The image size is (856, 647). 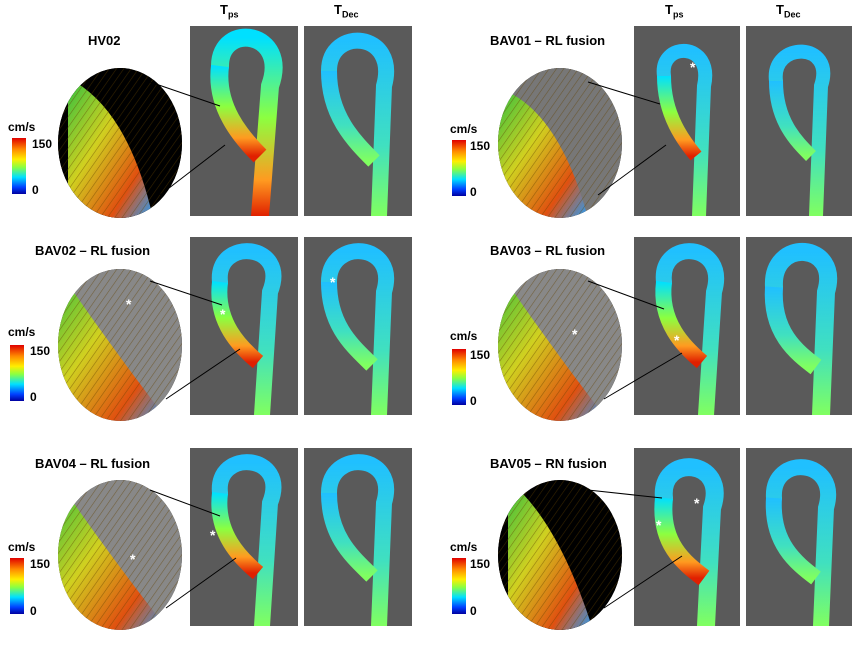 What do you see at coordinates (548, 40) in the screenshot?
I see `panel-title: BAV01 – RL fusion` at bounding box center [548, 40].